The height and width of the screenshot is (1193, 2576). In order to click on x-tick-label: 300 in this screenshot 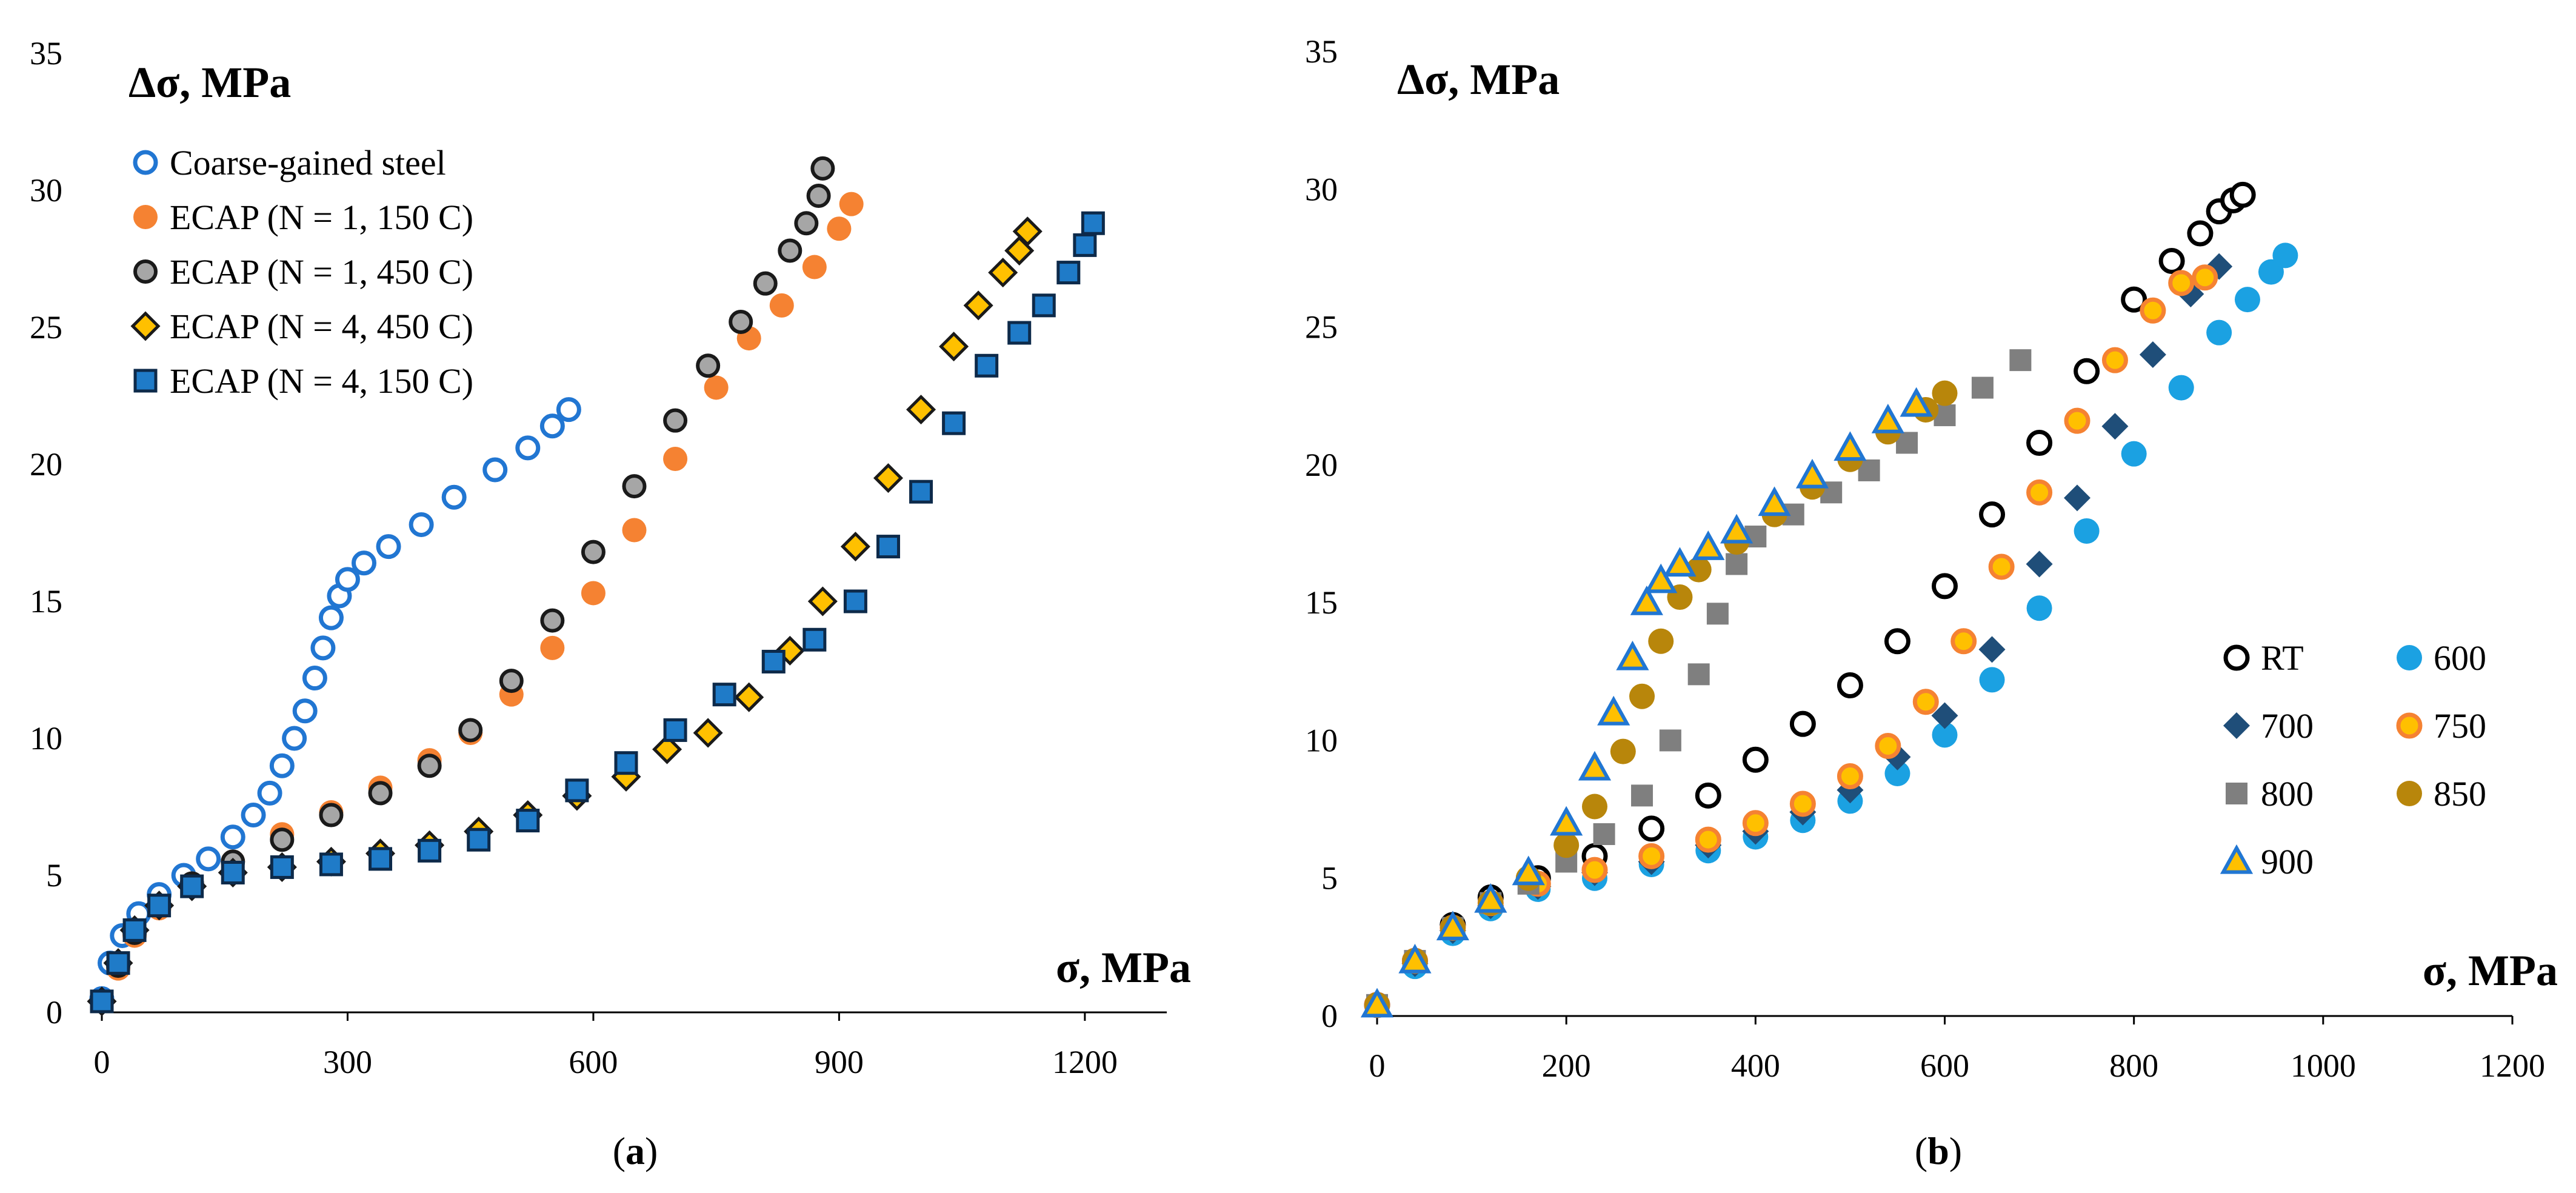, I will do `click(347, 1062)`.